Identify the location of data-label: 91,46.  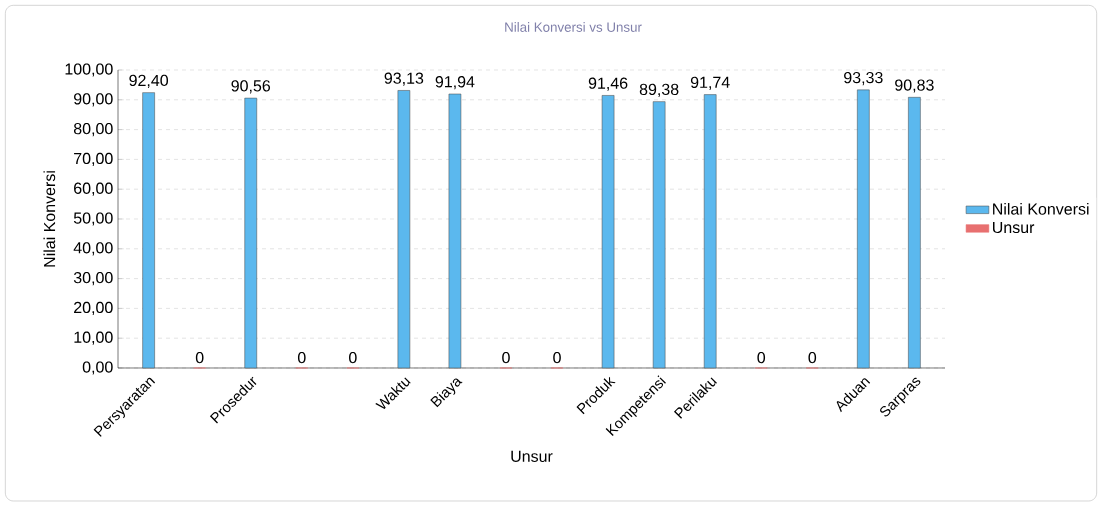
(608, 84).